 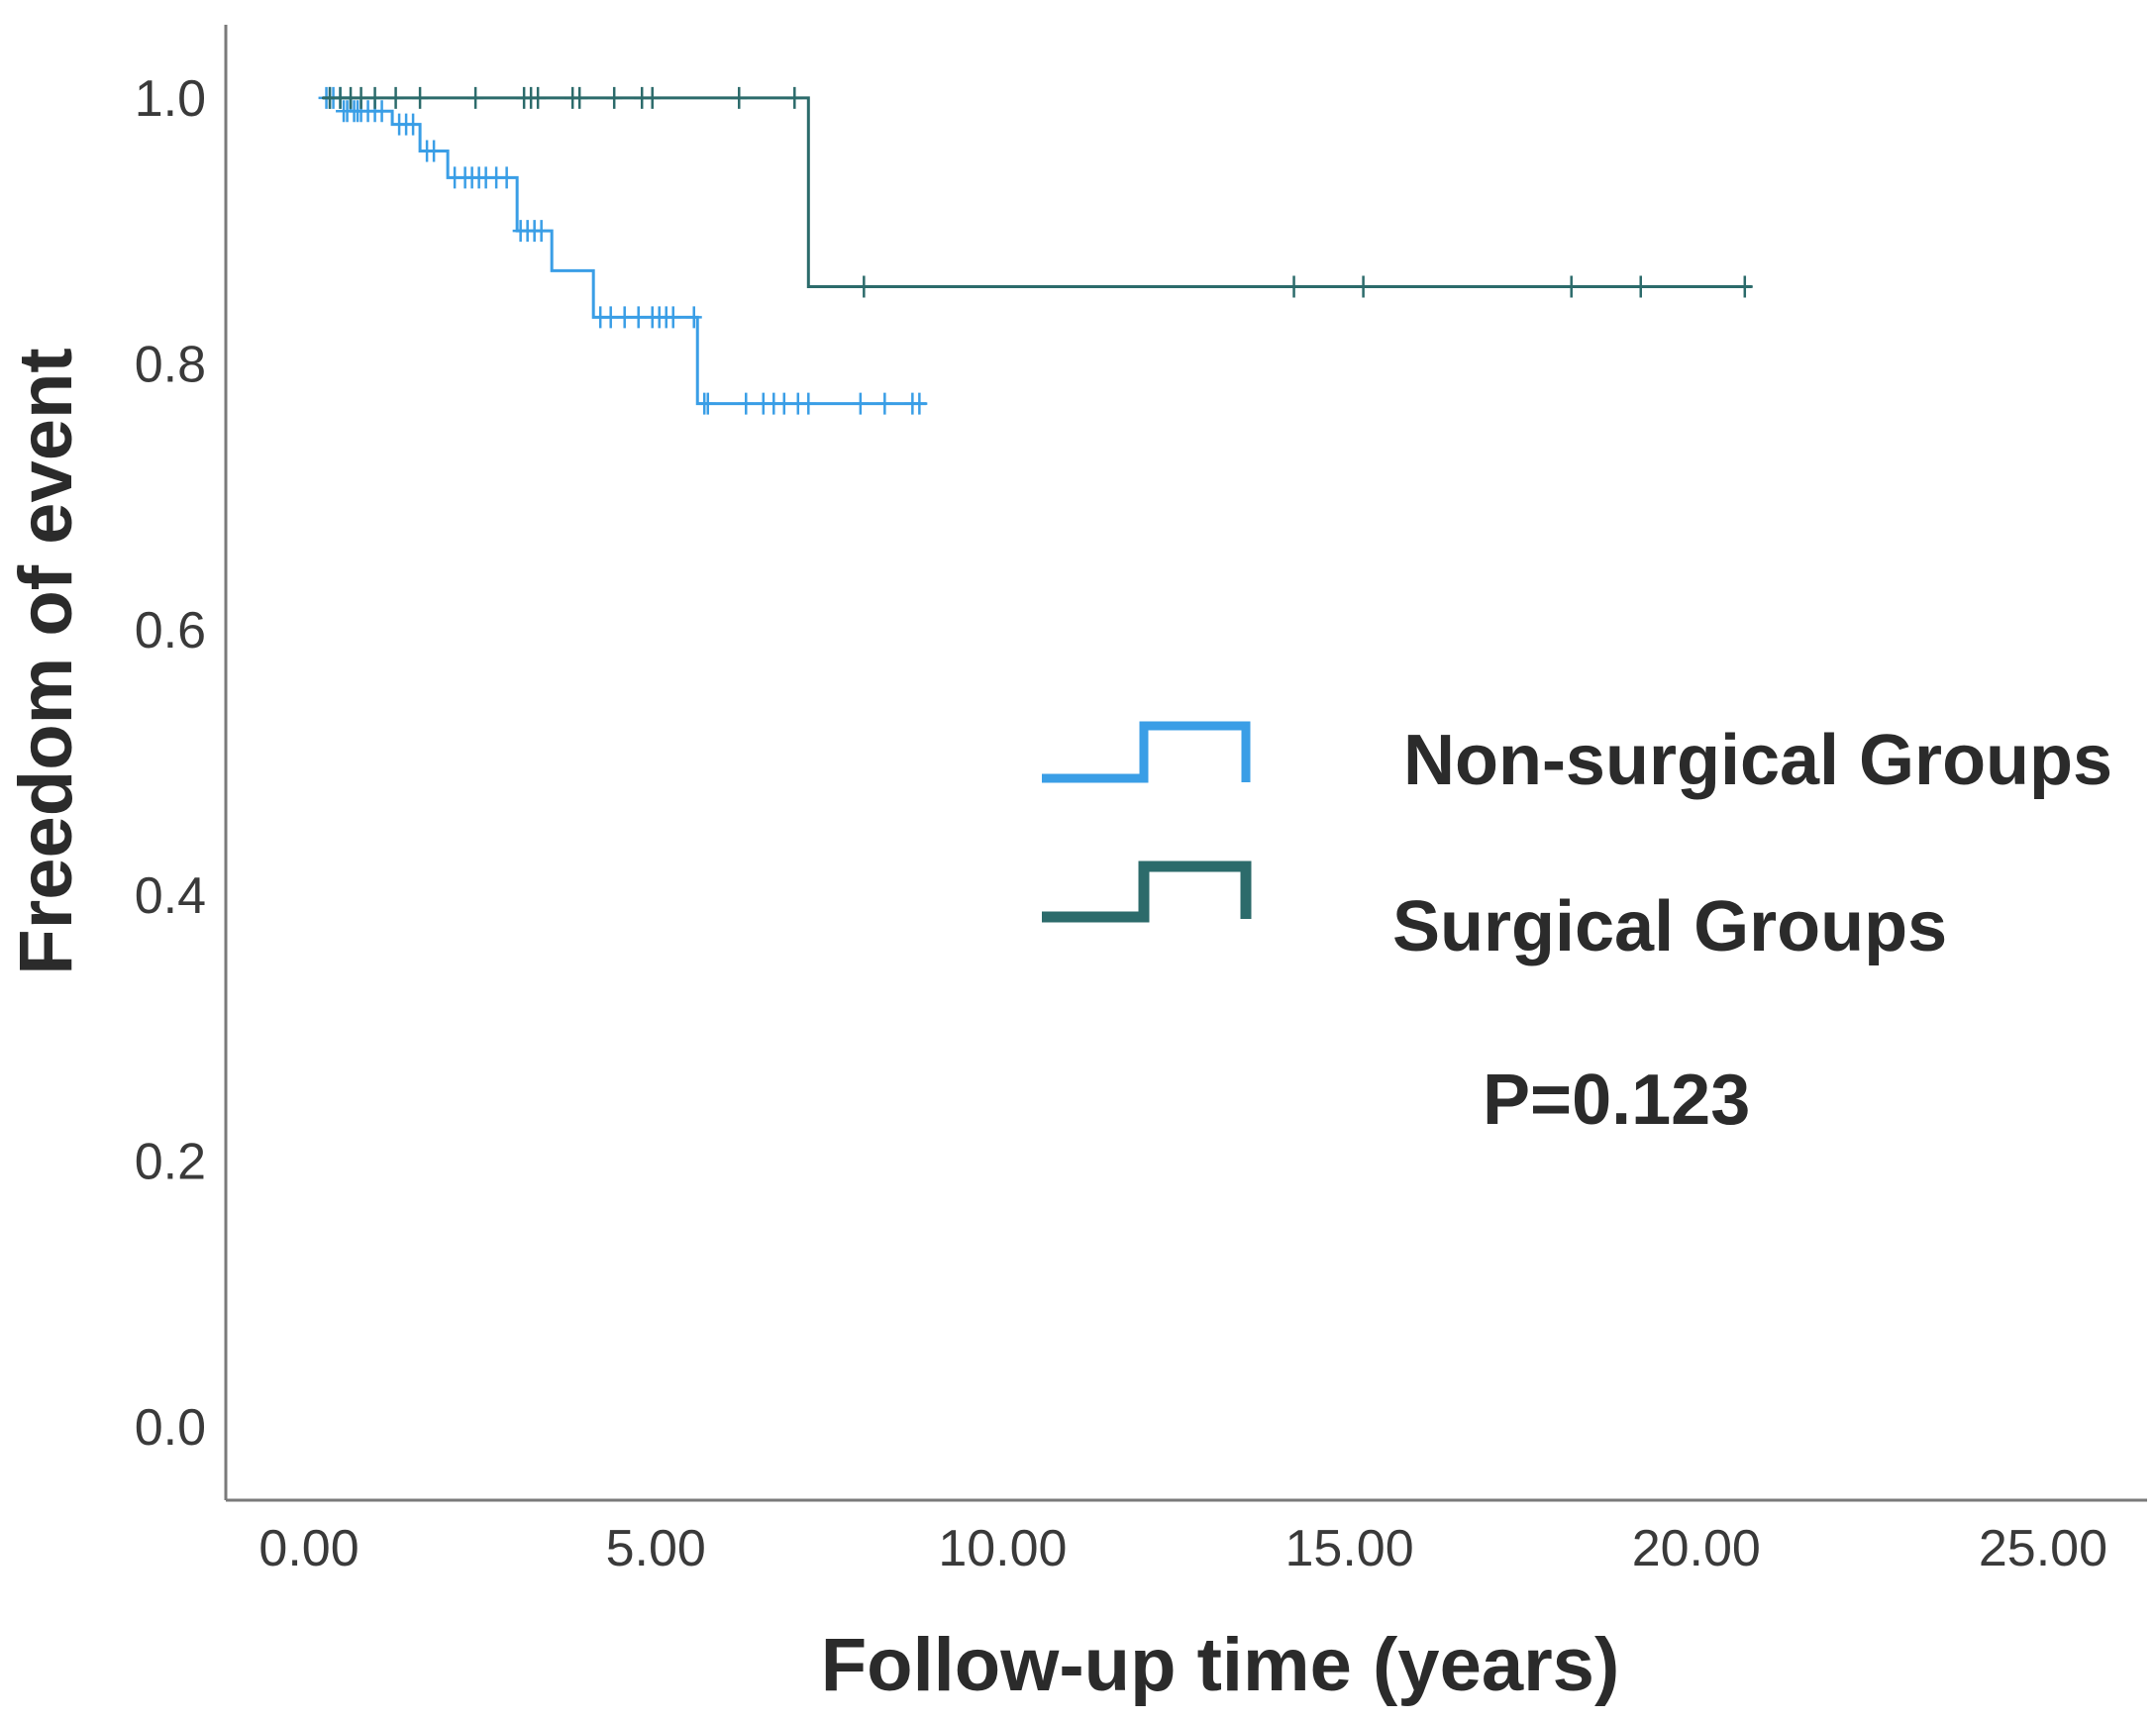 What do you see at coordinates (1757, 761) in the screenshot?
I see `legend-label-non-surgical: Non-surgical Groups` at bounding box center [1757, 761].